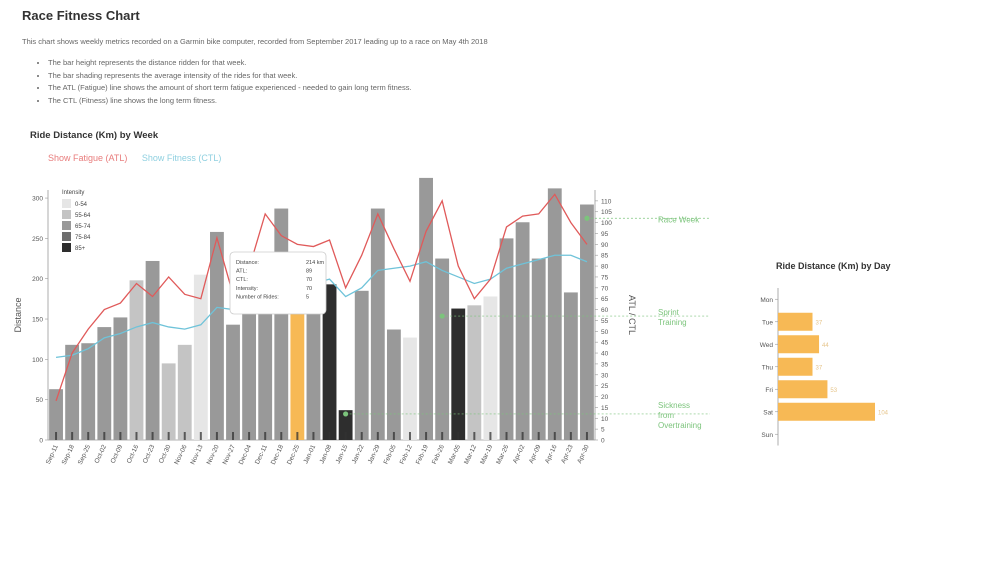  Describe the element at coordinates (605, 256) in the screenshot. I see `y2-tick-label: 85` at that location.